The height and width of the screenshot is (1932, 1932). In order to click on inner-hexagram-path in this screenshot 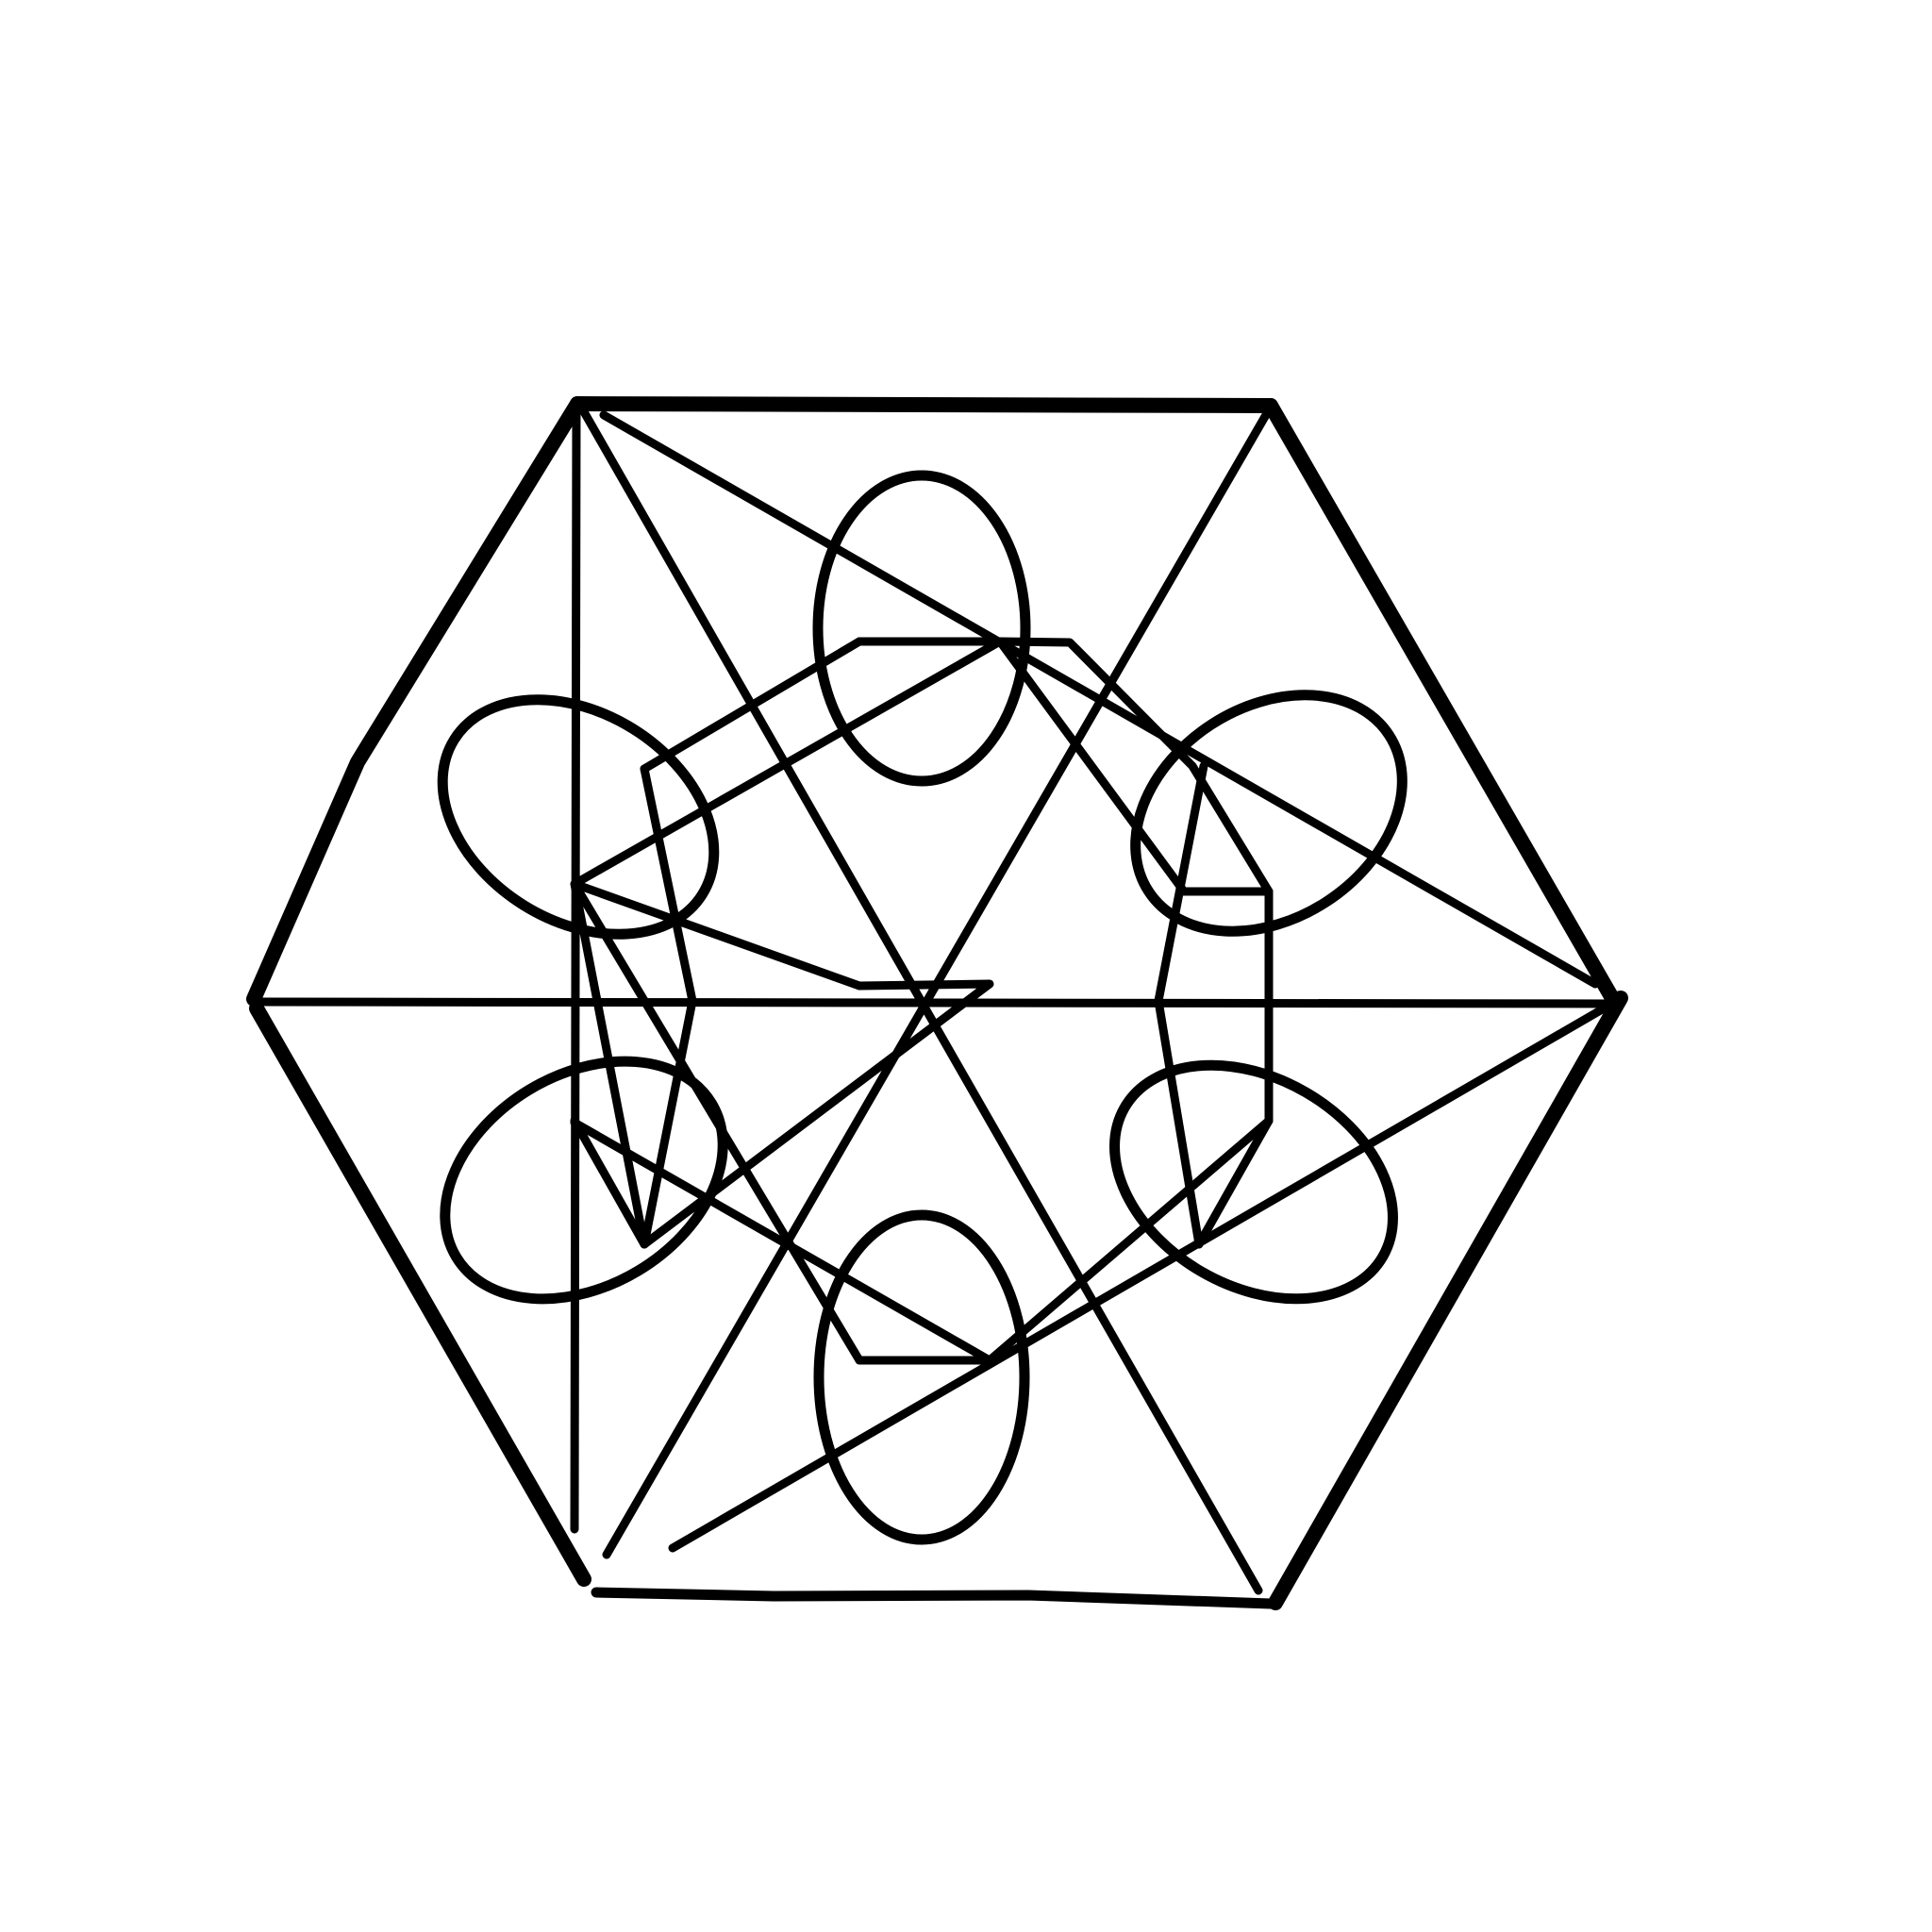, I will do `click(922, 1001)`.